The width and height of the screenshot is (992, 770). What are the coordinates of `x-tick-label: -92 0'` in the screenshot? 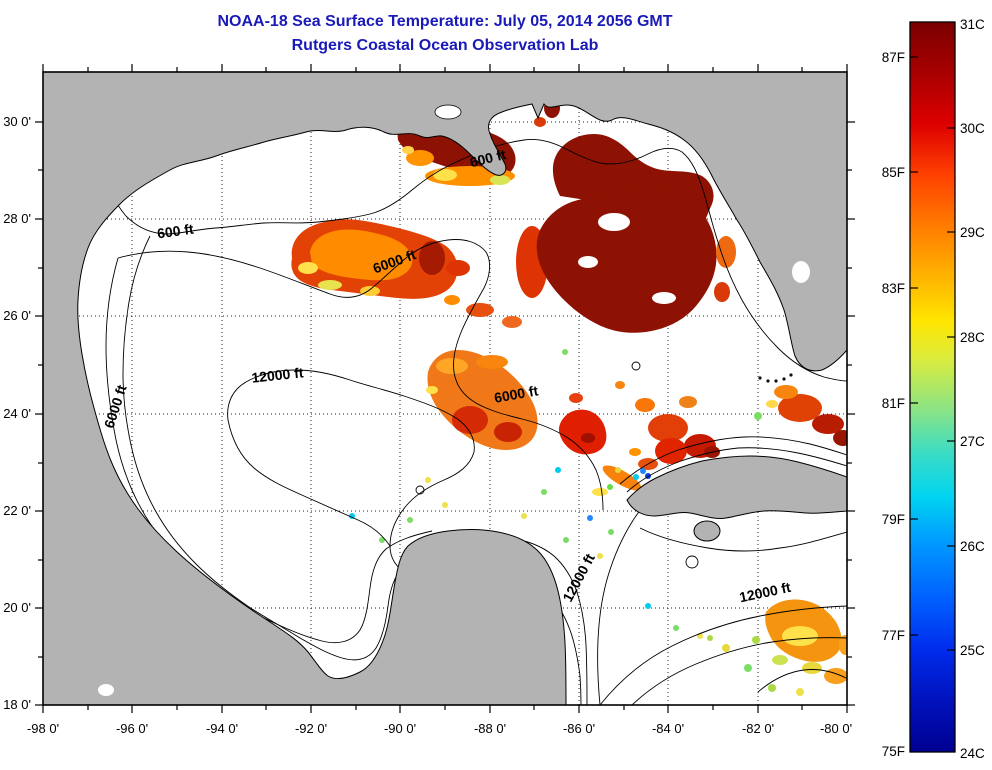 It's located at (311, 728).